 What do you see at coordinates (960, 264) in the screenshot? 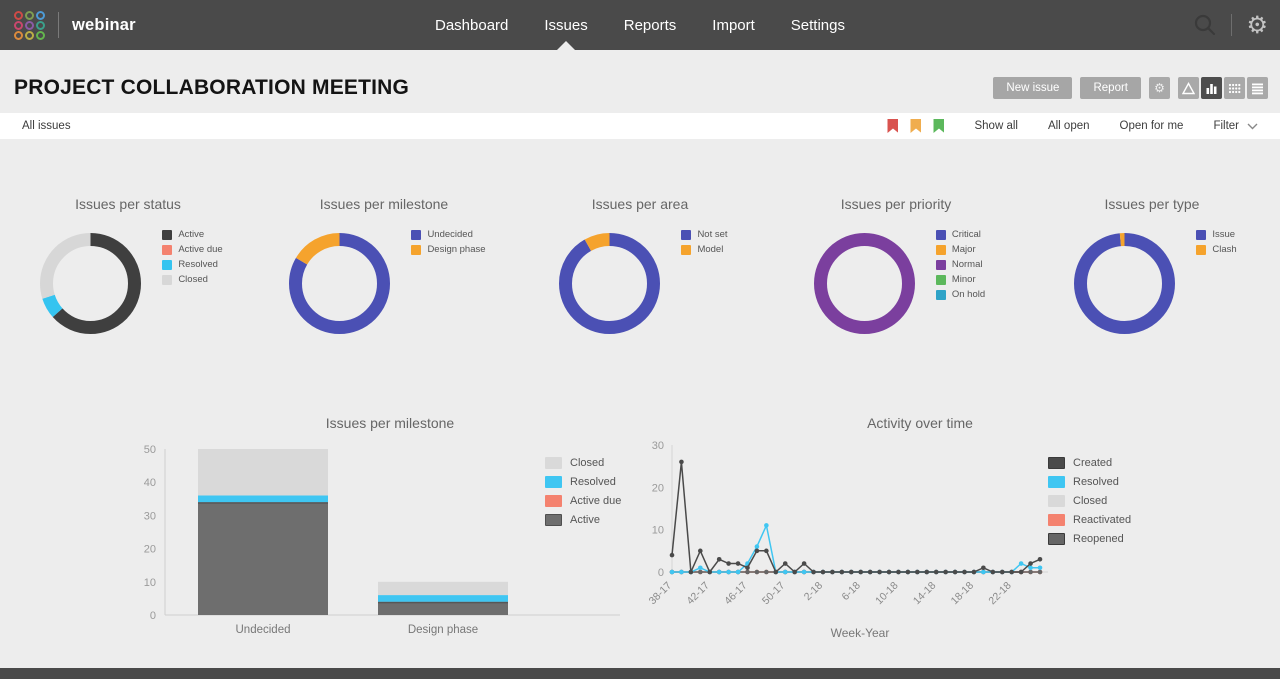
I see `legend-item: Normal` at bounding box center [960, 264].